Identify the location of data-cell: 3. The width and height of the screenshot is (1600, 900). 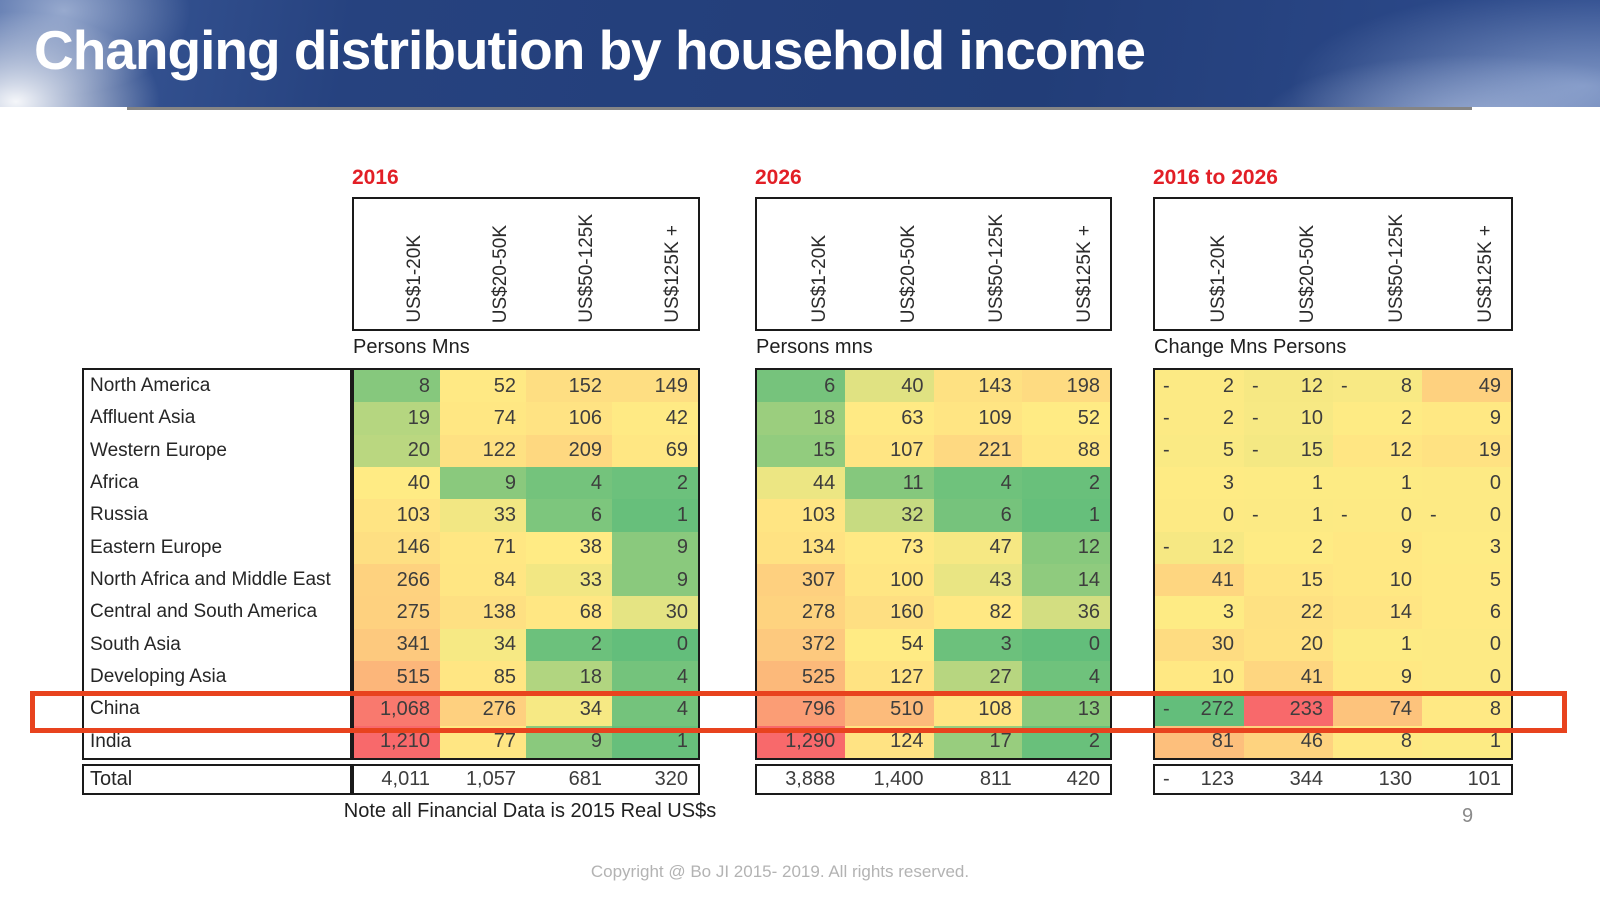
(1199, 612).